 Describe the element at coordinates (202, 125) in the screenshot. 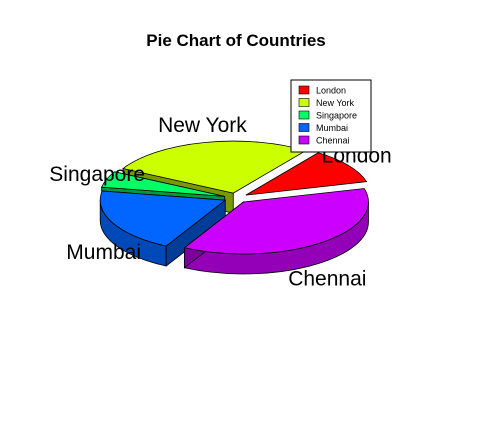

I see `slice-label-new-york: New York` at that location.